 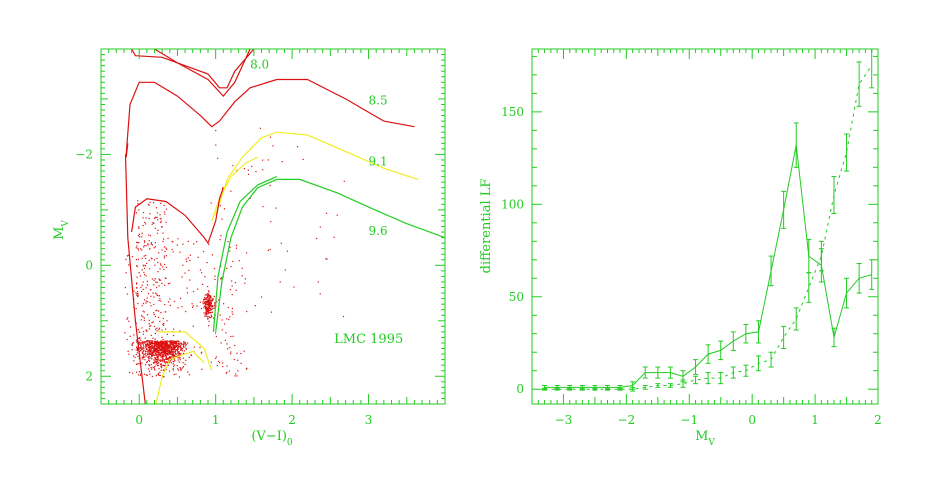 What do you see at coordinates (245, 254) in the screenshot?
I see `isochrone-branch` at bounding box center [245, 254].